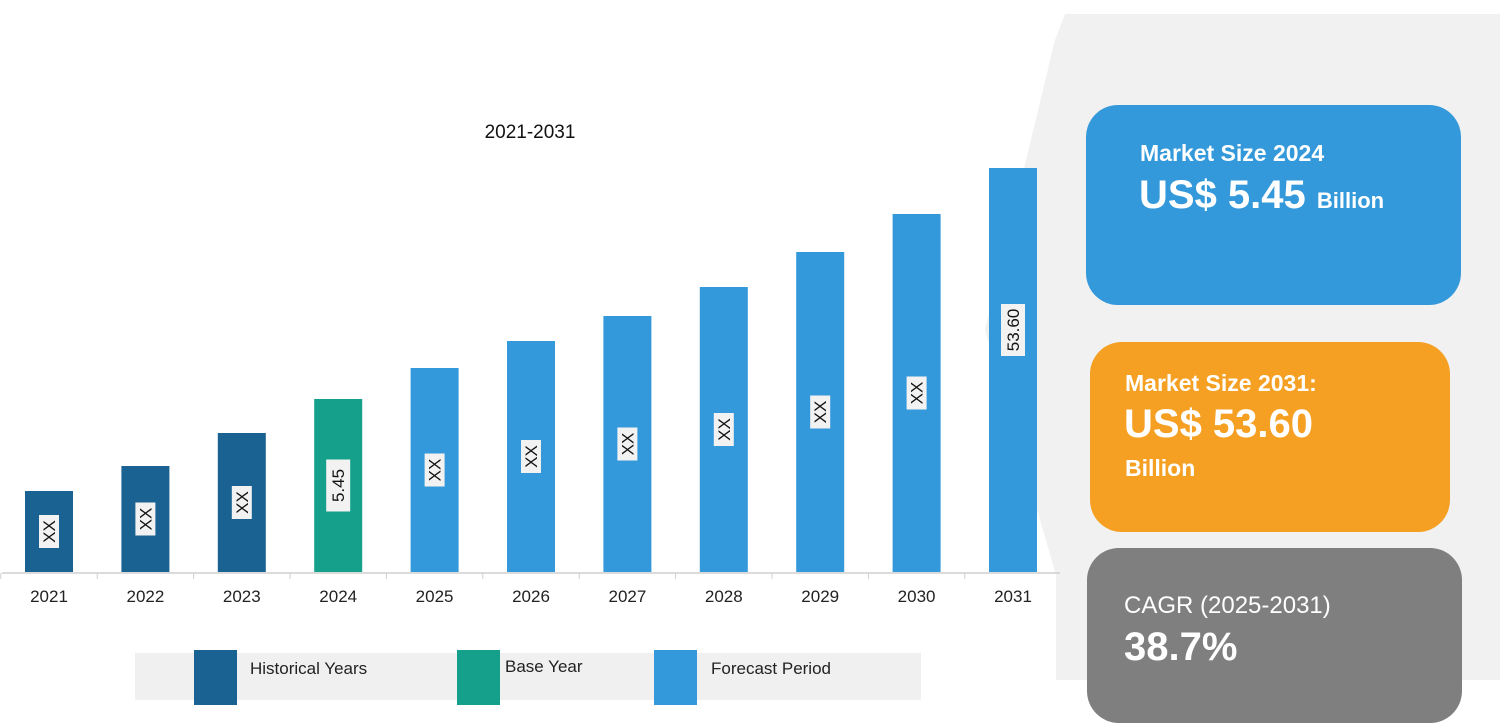 The height and width of the screenshot is (723, 1500). Describe the element at coordinates (1274, 635) in the screenshot. I see `cagr-card: CAGR (2025-2031) 38.7%` at that location.